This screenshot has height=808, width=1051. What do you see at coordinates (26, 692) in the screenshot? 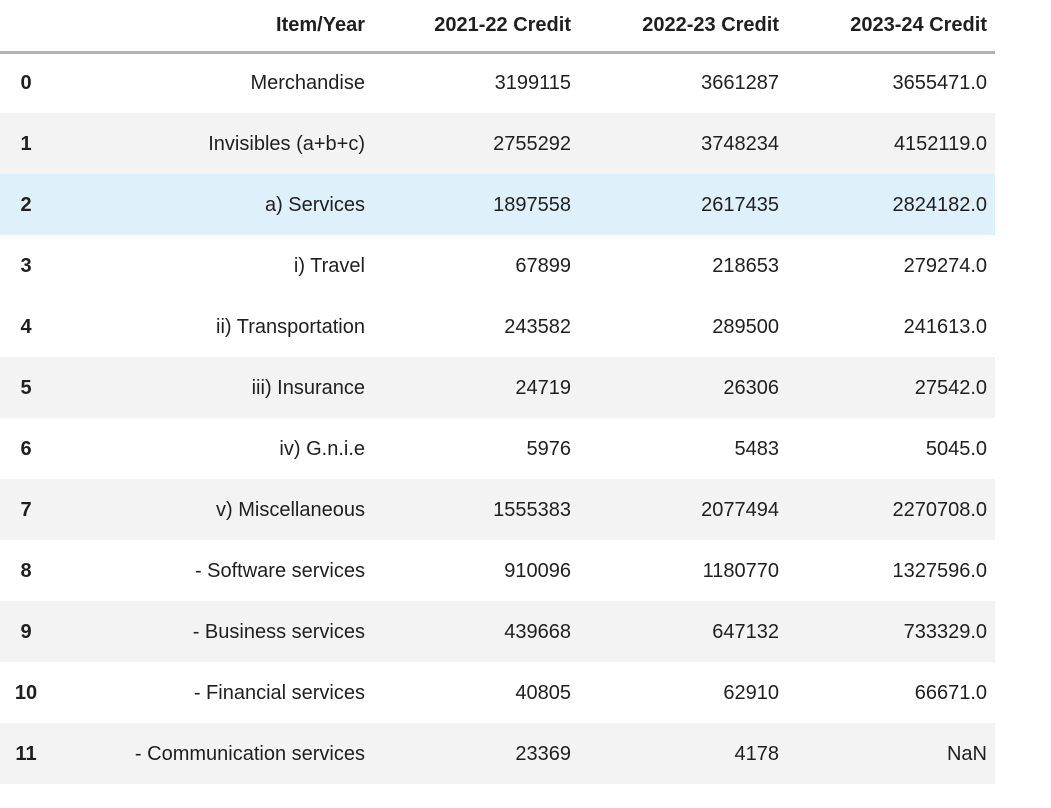
I see `row-index: 10` at bounding box center [26, 692].